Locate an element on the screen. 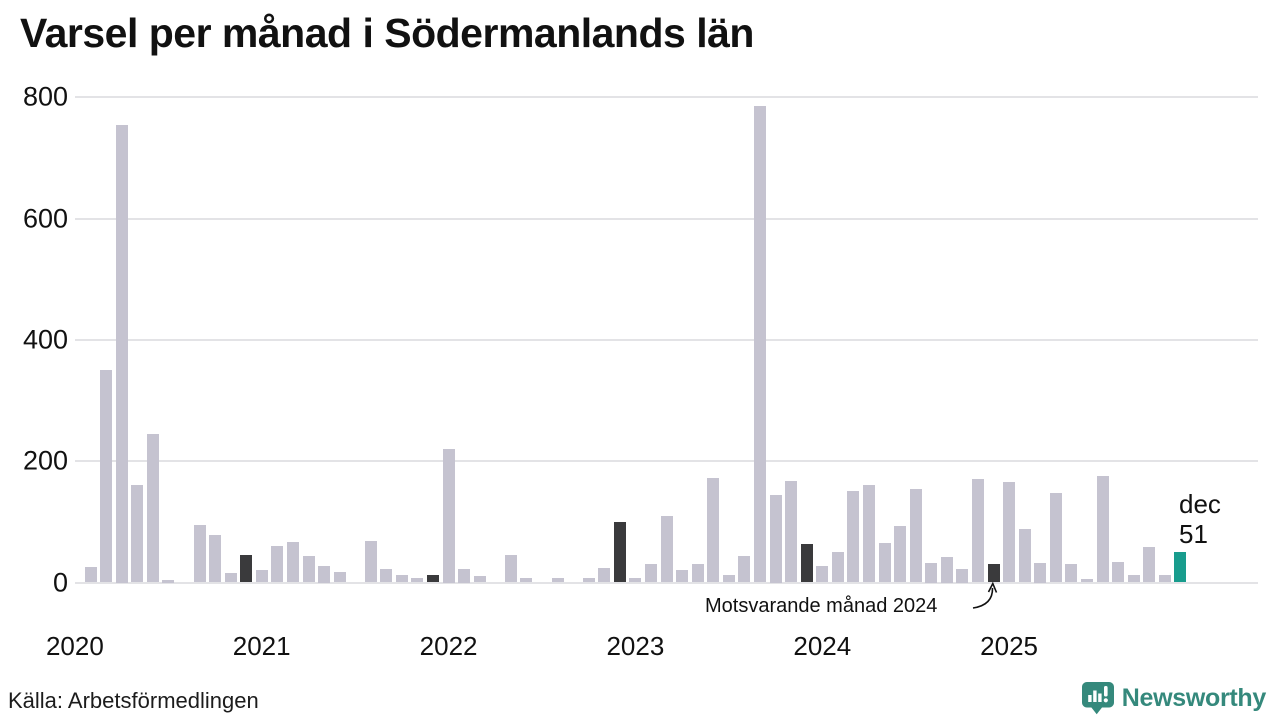 The width and height of the screenshot is (1280, 720). brand-logo: Newsworthy is located at coordinates (1173, 698).